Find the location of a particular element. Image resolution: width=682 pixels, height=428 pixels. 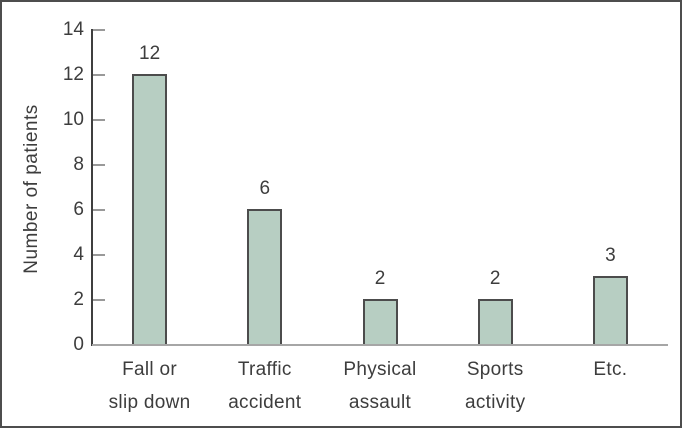

x-axis-category-label-line: Physical is located at coordinates (380, 369).